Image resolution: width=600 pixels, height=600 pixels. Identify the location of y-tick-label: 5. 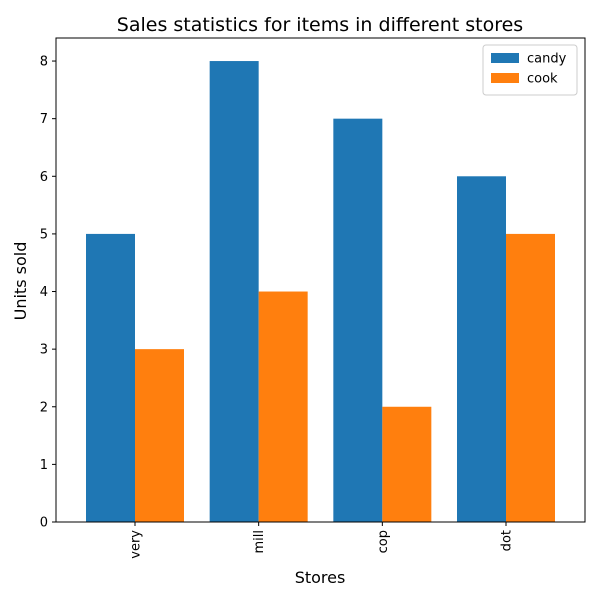
(44, 234).